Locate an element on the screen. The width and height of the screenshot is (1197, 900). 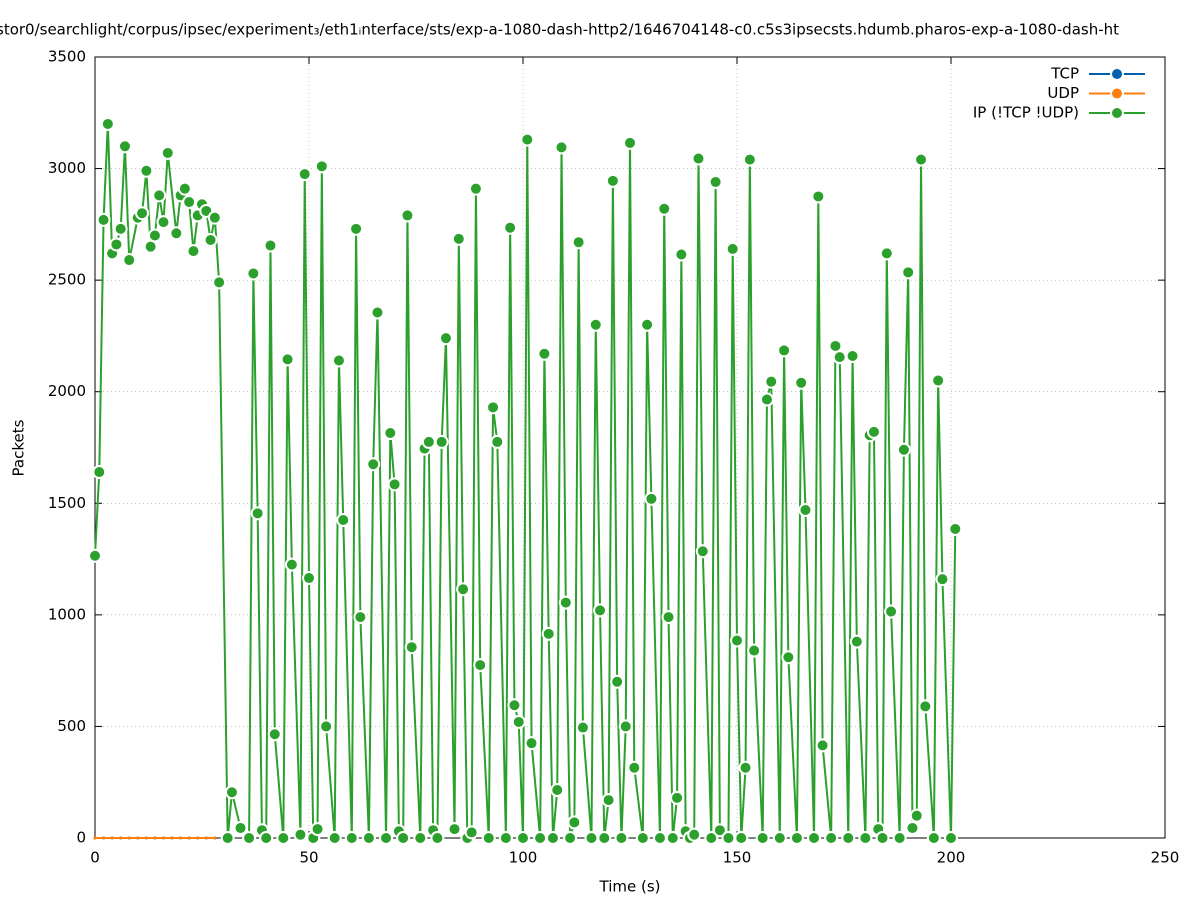
y-tick-label: 3000 is located at coordinates (67, 168).